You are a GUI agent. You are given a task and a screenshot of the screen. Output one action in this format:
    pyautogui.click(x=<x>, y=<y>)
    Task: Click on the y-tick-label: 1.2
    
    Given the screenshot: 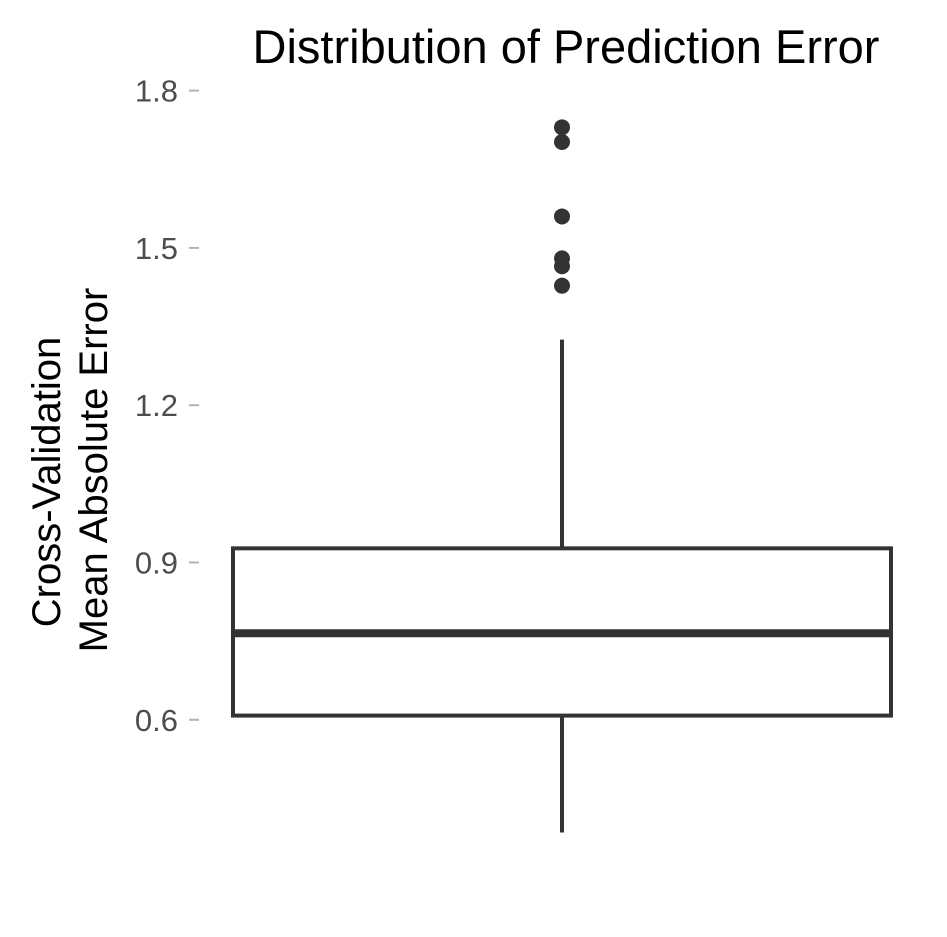 What is the action you would take?
    pyautogui.click(x=156, y=405)
    